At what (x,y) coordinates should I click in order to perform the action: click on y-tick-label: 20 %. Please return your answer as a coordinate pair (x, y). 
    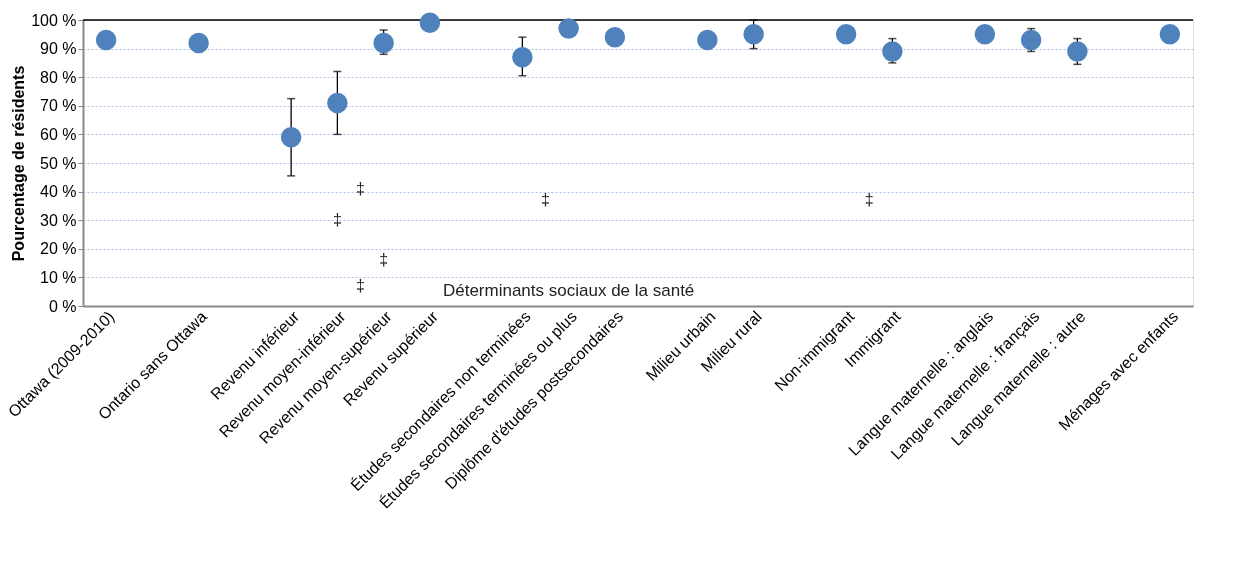
    Looking at the image, I should click on (58, 249).